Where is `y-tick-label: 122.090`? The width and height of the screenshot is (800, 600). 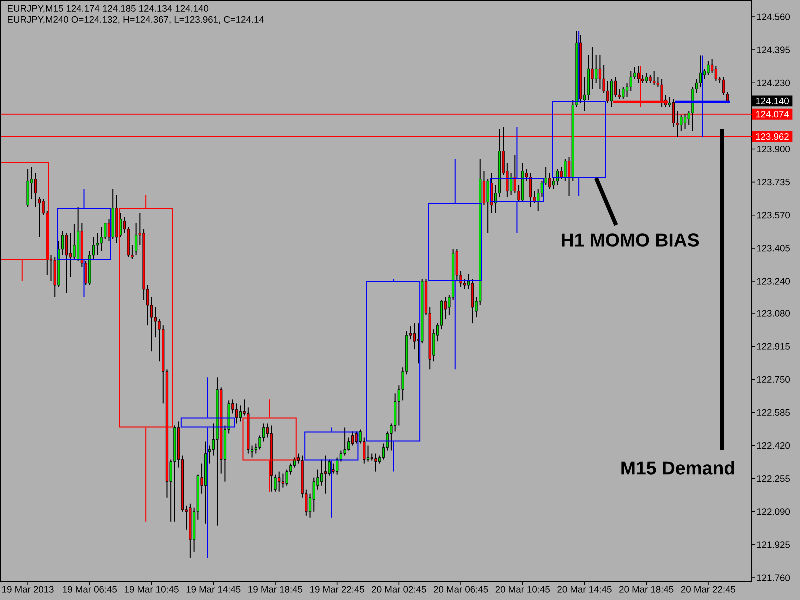
y-tick-label: 122.090 is located at coordinates (773, 512).